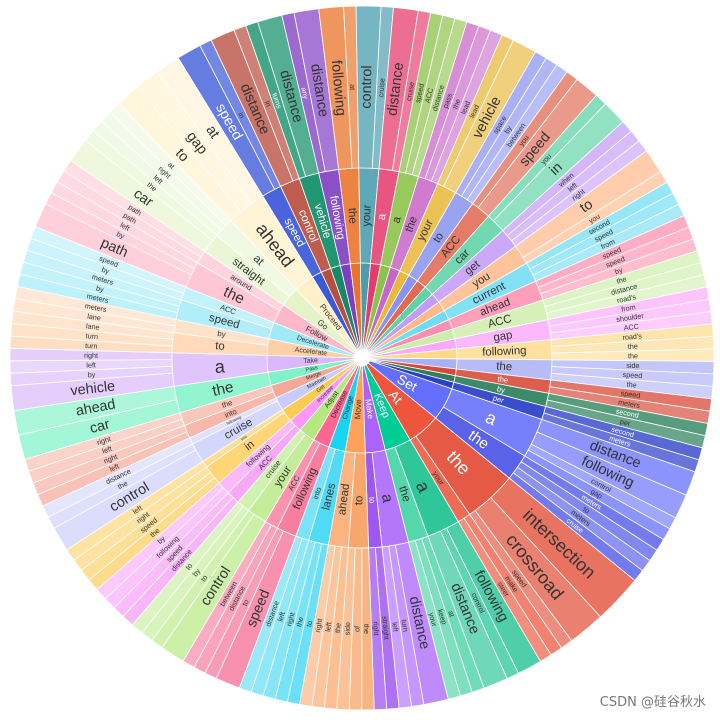 The height and width of the screenshot is (720, 720). I want to click on sunburst-label-level3: keep, so click(442, 617).